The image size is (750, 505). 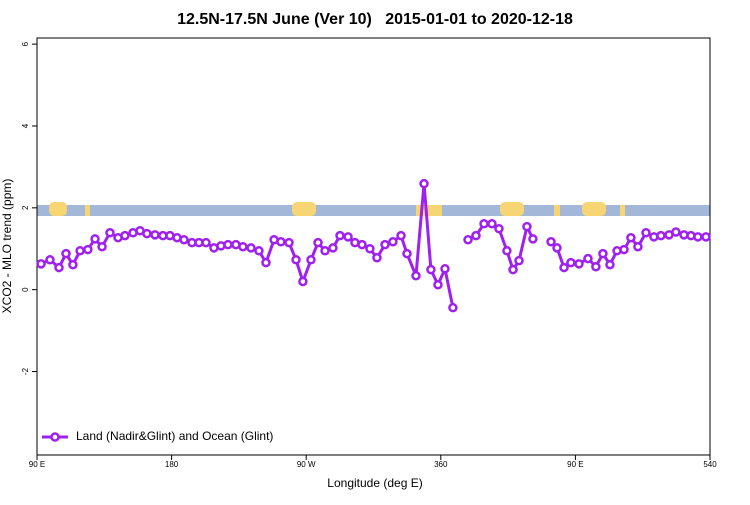 What do you see at coordinates (441, 464) in the screenshot?
I see `x-tick-label: 360` at bounding box center [441, 464].